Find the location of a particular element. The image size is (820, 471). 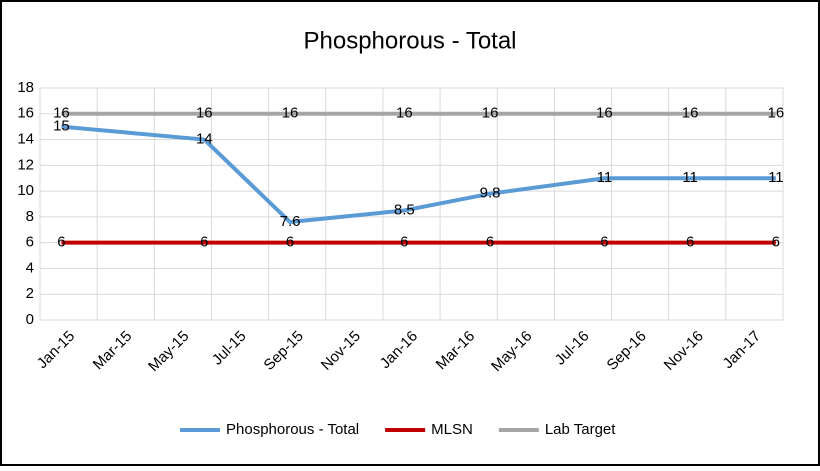

legend-label: MLSN is located at coordinates (452, 429).